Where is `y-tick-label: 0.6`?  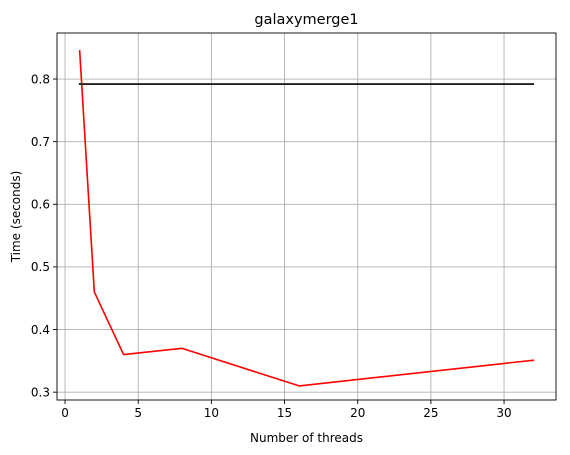 y-tick-label: 0.6 is located at coordinates (40, 205).